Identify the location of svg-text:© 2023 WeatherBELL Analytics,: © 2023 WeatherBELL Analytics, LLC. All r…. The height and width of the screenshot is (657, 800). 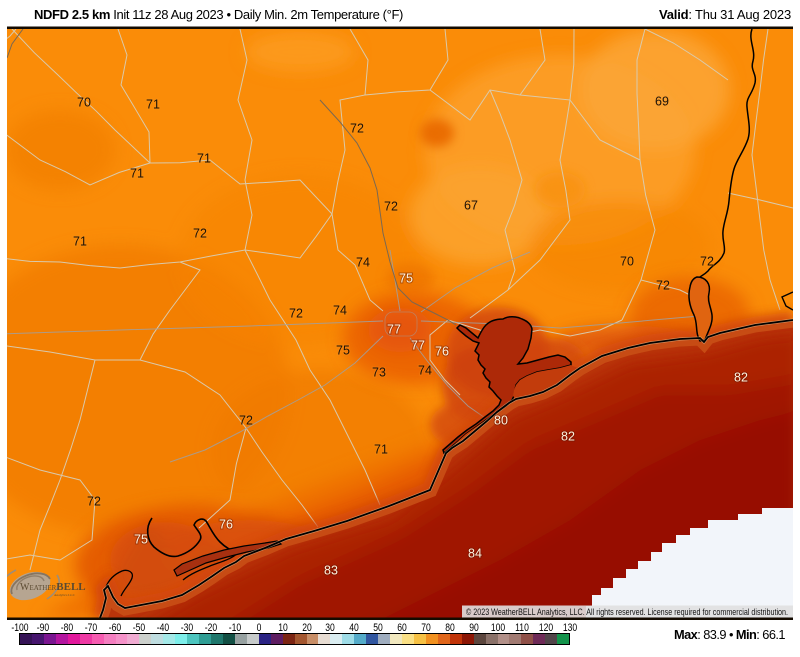
(627, 612).